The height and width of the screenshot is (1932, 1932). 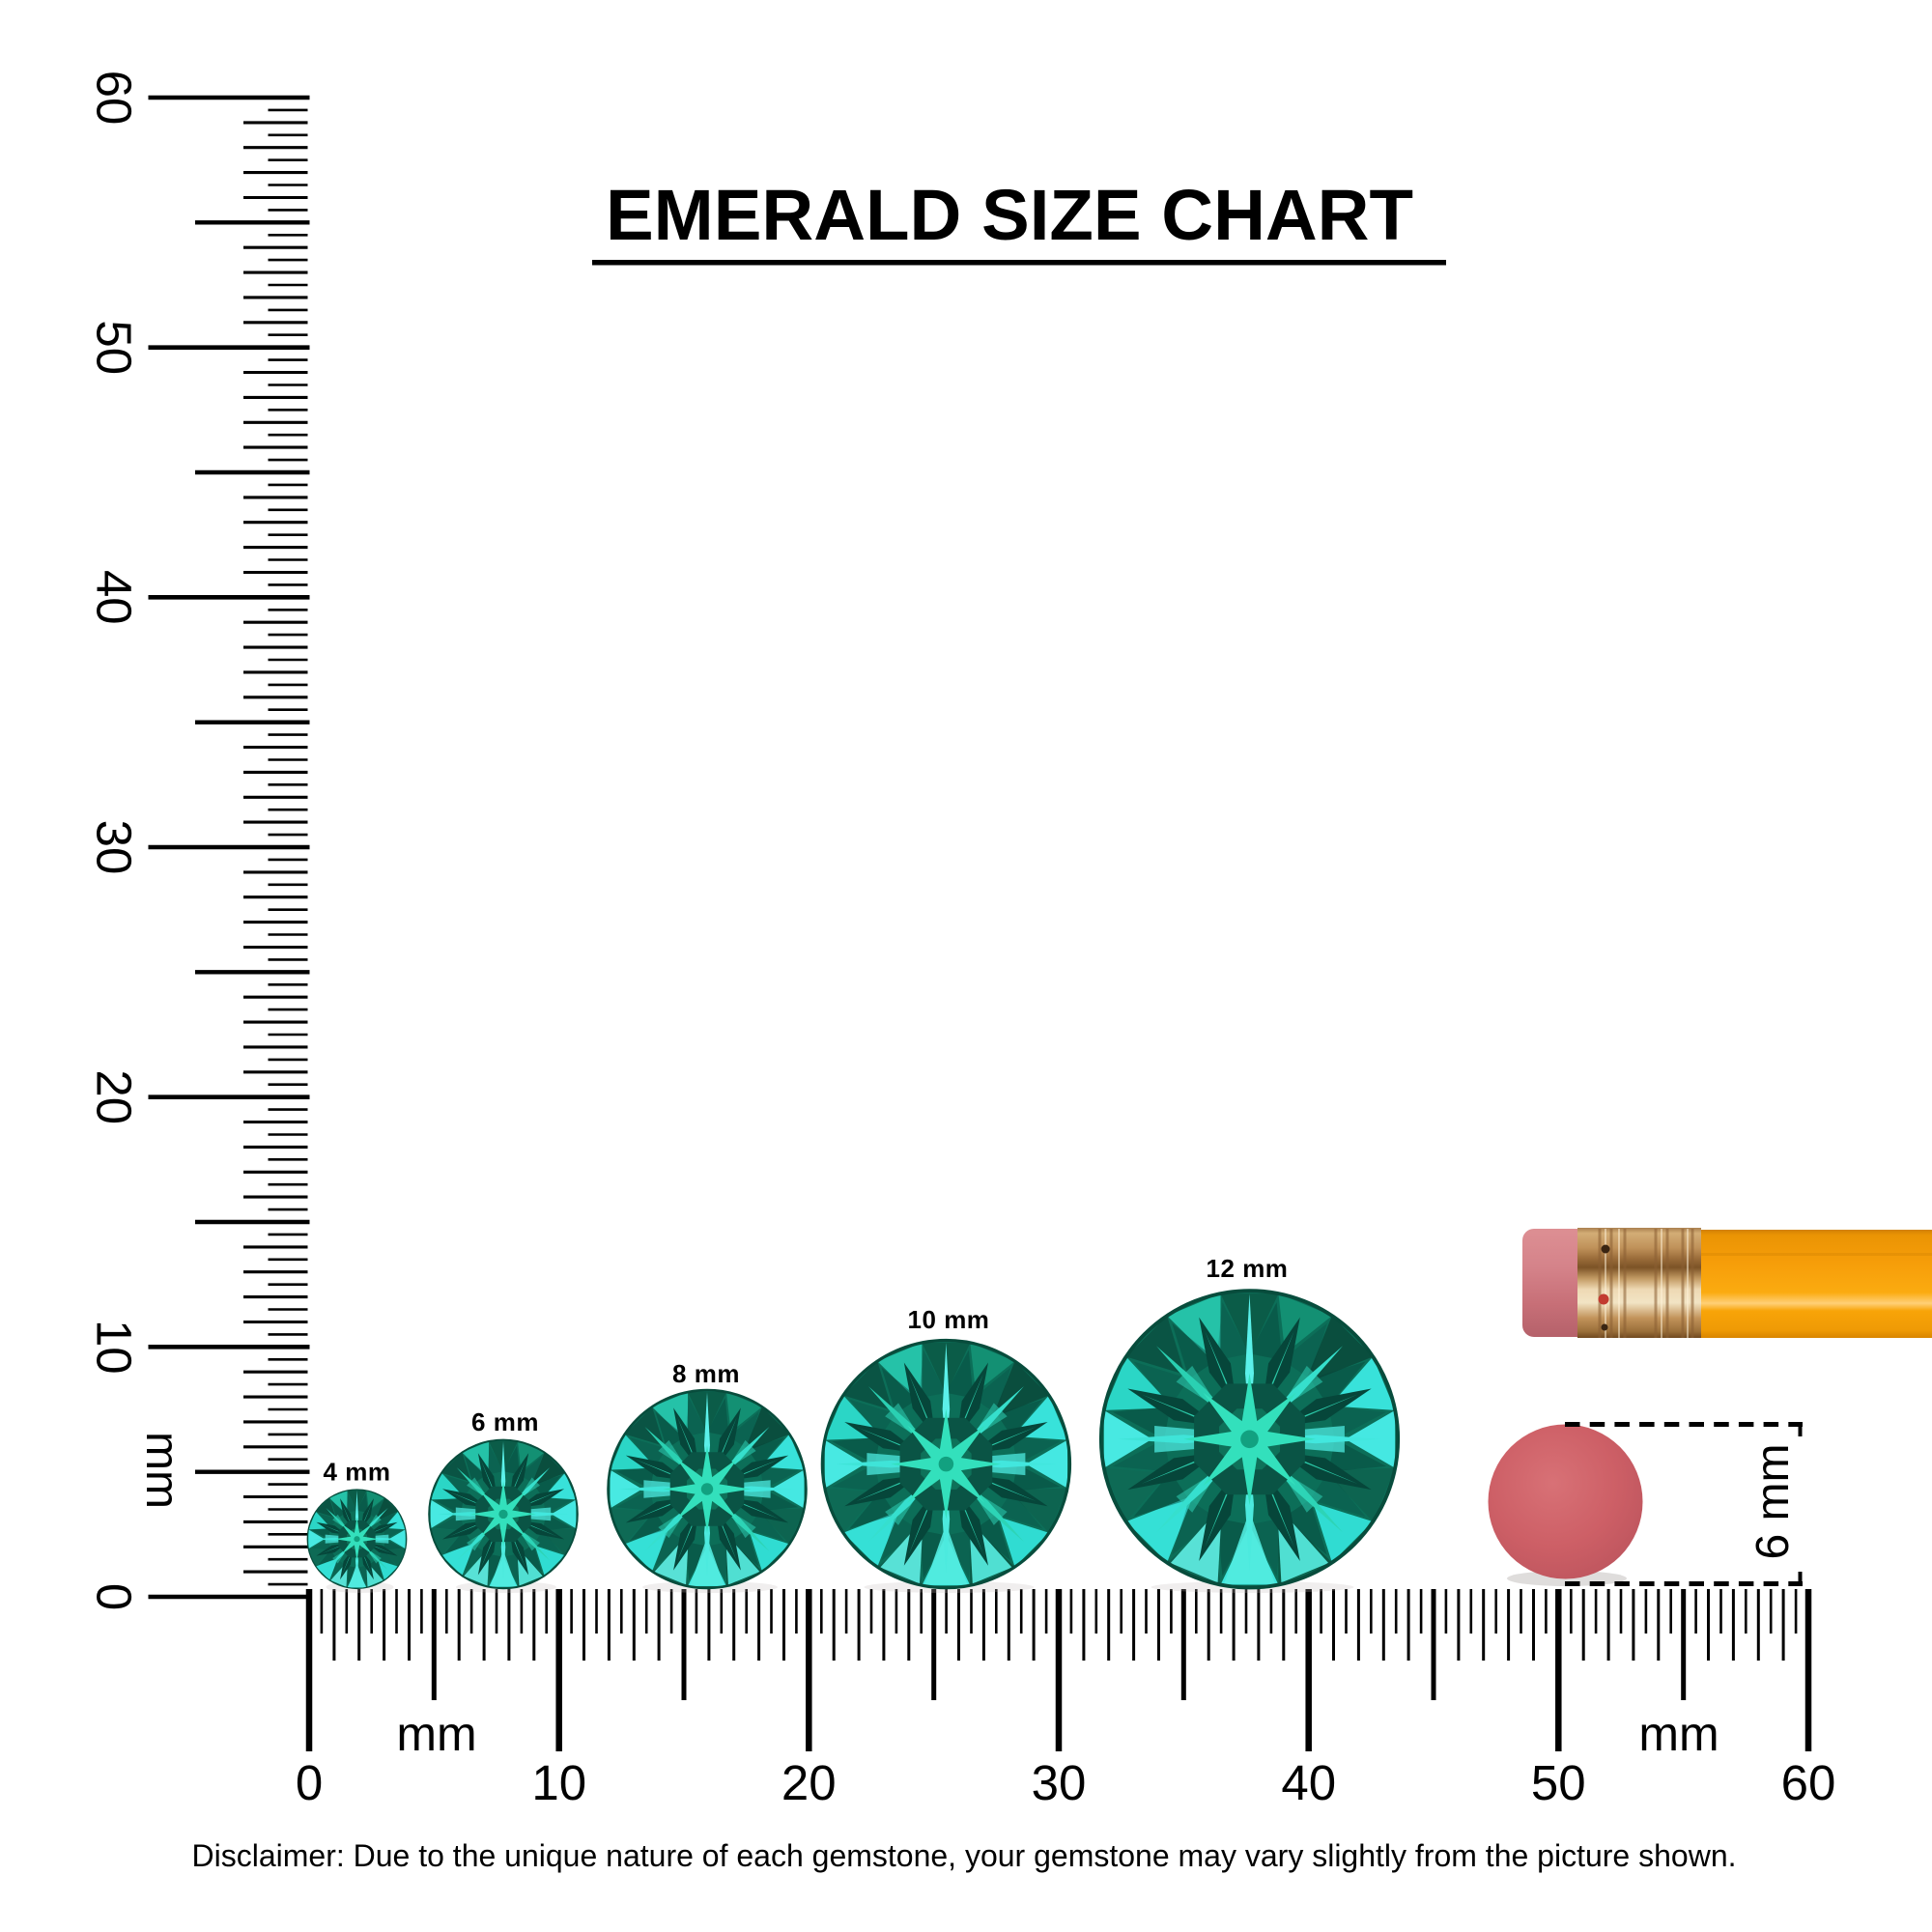 What do you see at coordinates (706, 1373) in the screenshot?
I see `svg-text: 8 mm` at bounding box center [706, 1373].